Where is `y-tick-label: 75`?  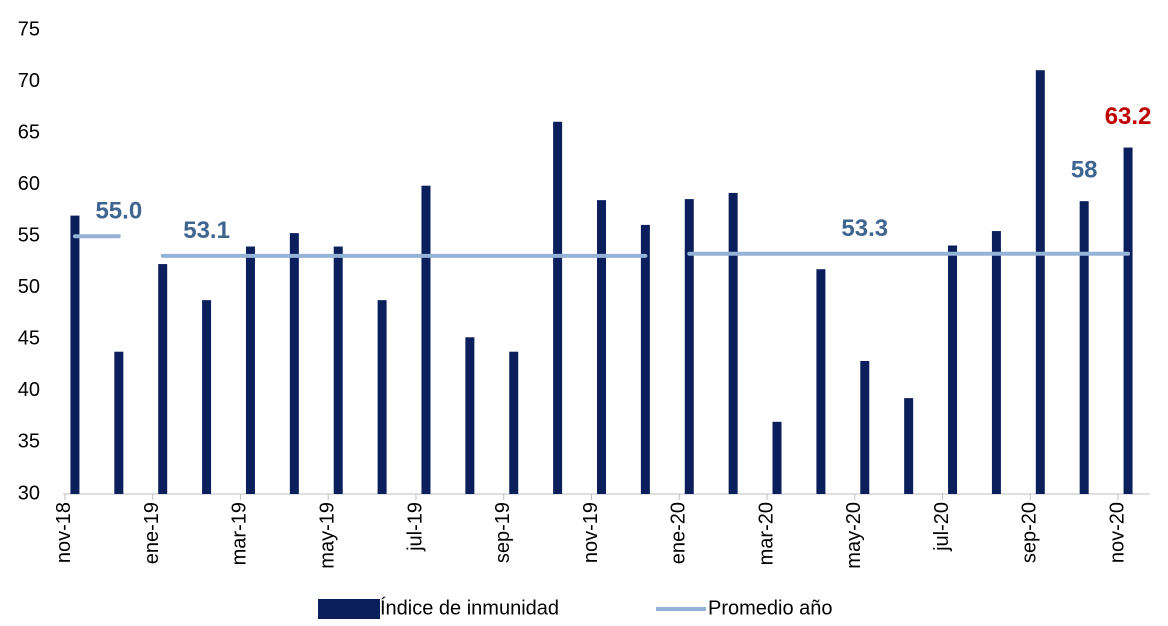
y-tick-label: 75 is located at coordinates (29, 29).